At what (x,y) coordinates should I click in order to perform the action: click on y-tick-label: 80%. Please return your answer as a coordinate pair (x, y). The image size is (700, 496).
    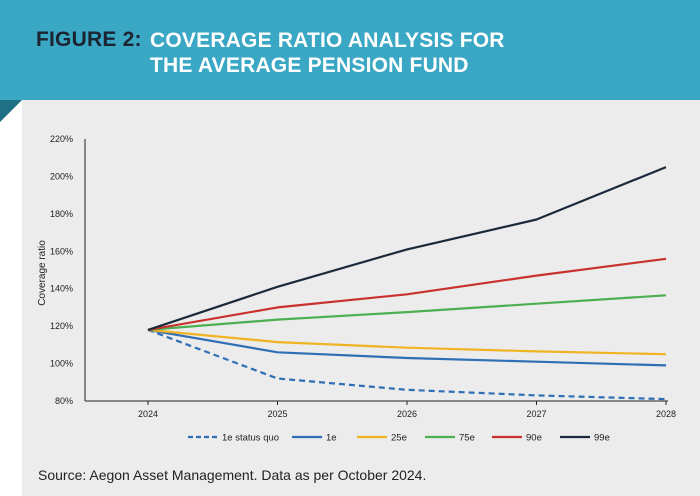
    Looking at the image, I should click on (64, 401).